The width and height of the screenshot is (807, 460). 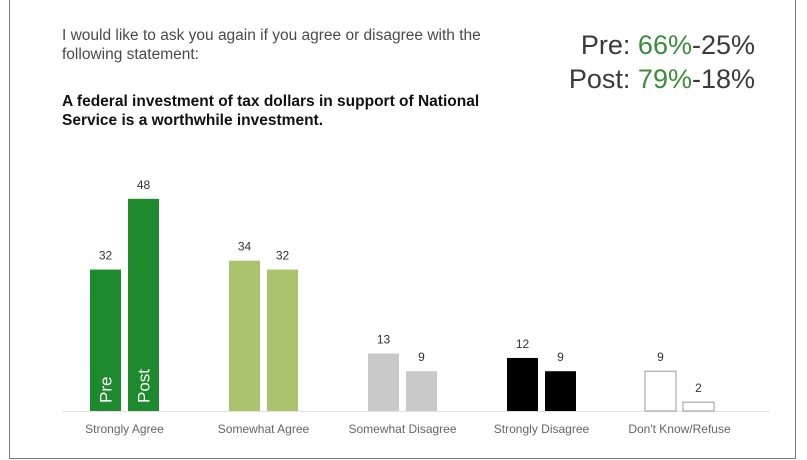 I want to click on data-label-pre-4: 9, so click(x=660, y=357).